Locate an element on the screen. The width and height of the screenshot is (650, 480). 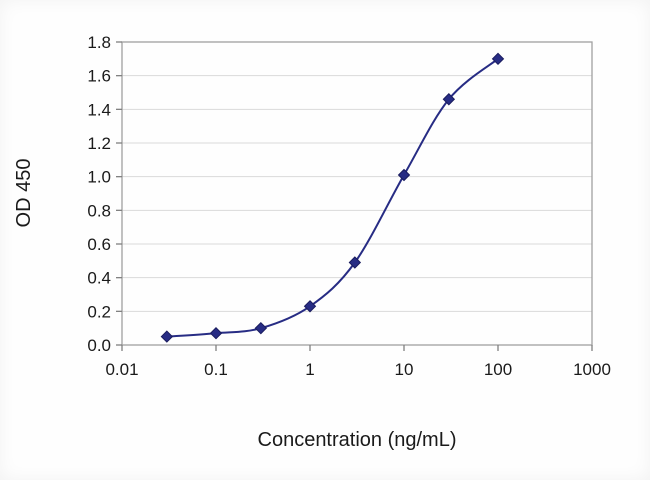
svg-text: 0.4 is located at coordinates (99, 278).